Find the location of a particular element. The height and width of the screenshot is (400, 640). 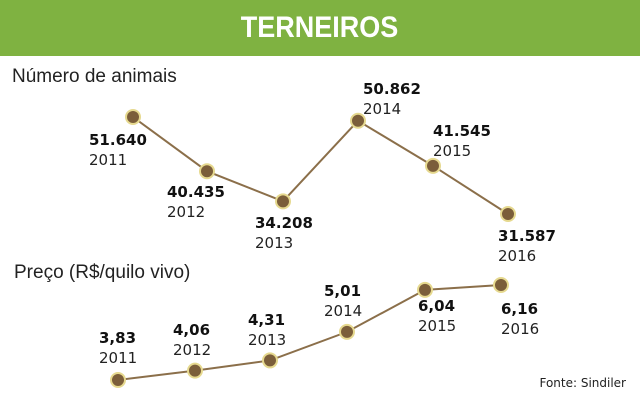

header-banner: TERNEIROS is located at coordinates (320, 28).